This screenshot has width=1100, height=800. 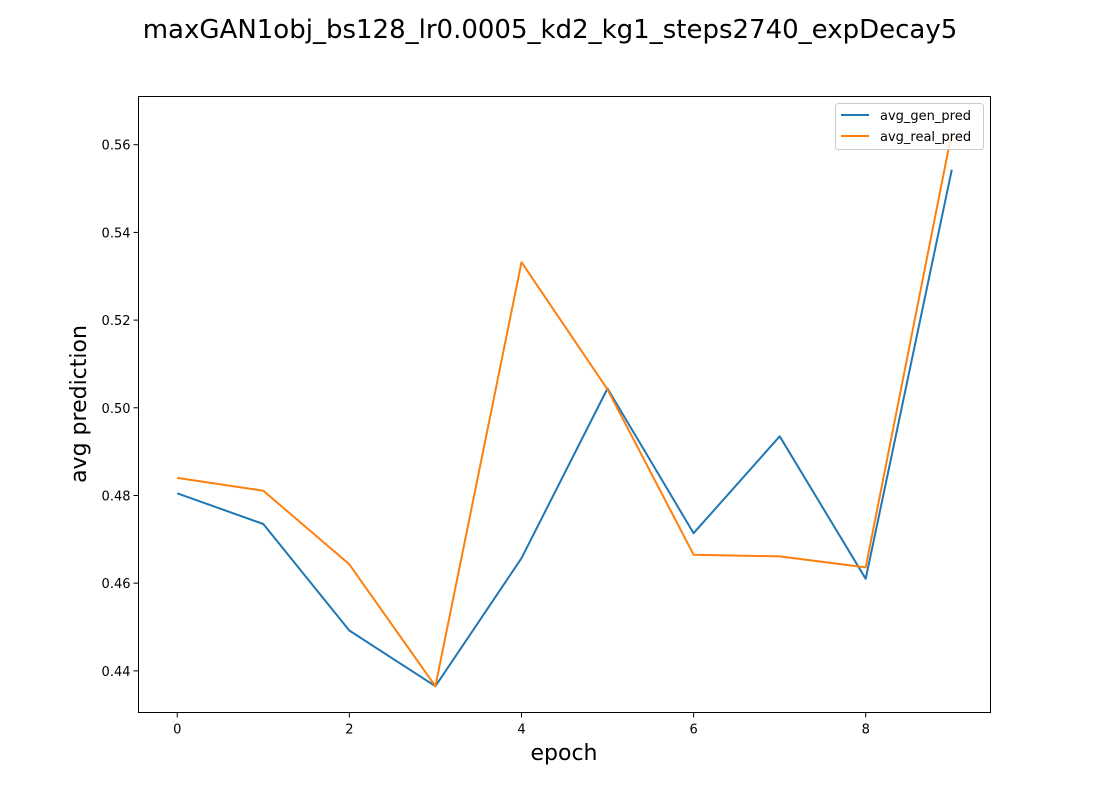 What do you see at coordinates (116, 409) in the screenshot?
I see `y-tick-label: 0.50` at bounding box center [116, 409].